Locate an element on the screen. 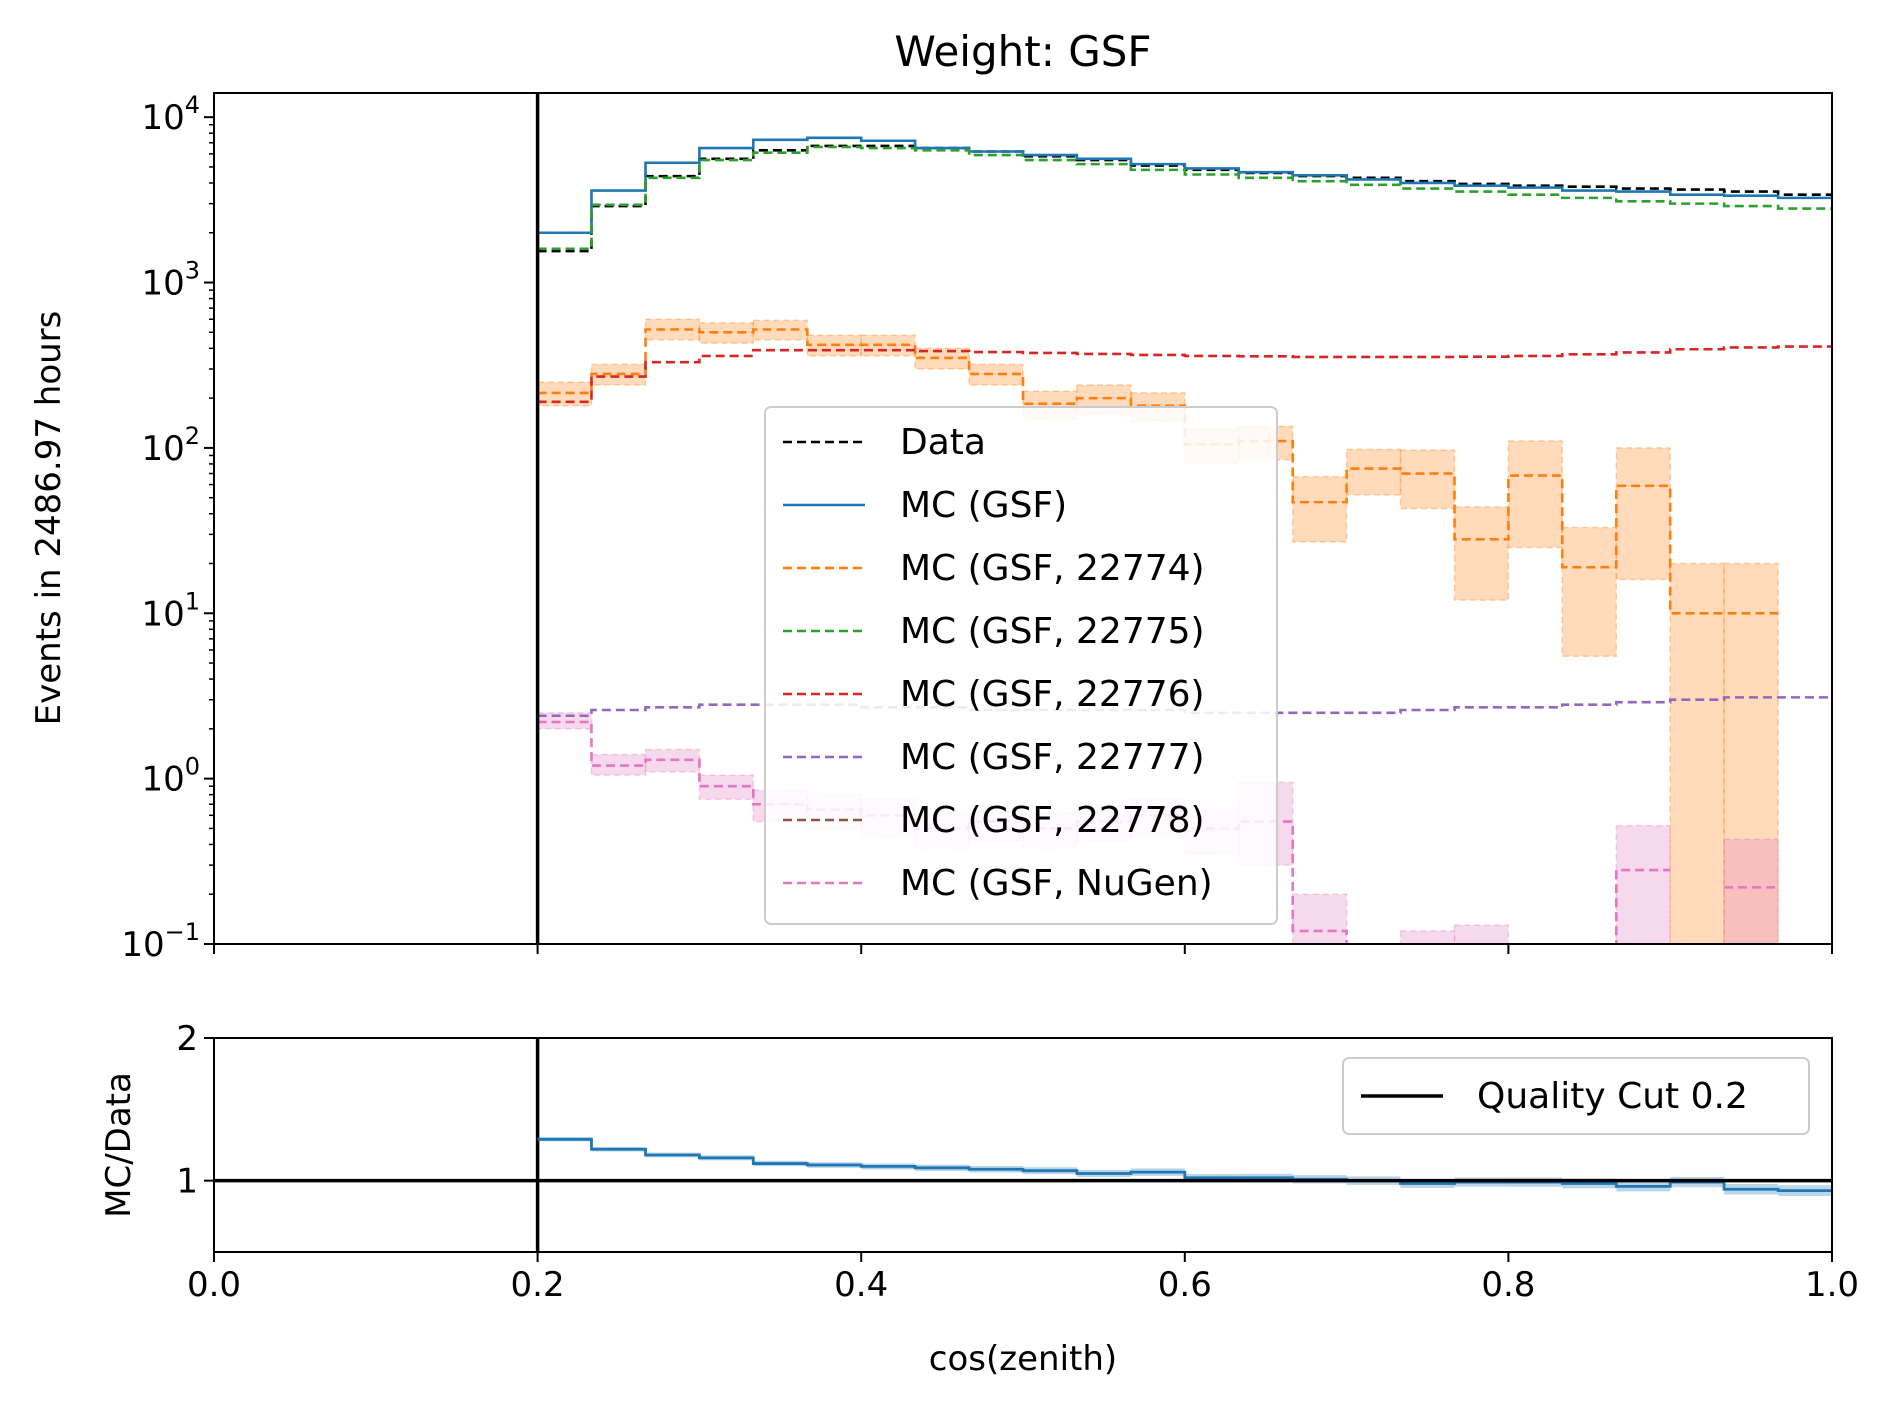 This screenshot has height=1406, width=1886. legend-label: MC (GSF) is located at coordinates (983, 505).